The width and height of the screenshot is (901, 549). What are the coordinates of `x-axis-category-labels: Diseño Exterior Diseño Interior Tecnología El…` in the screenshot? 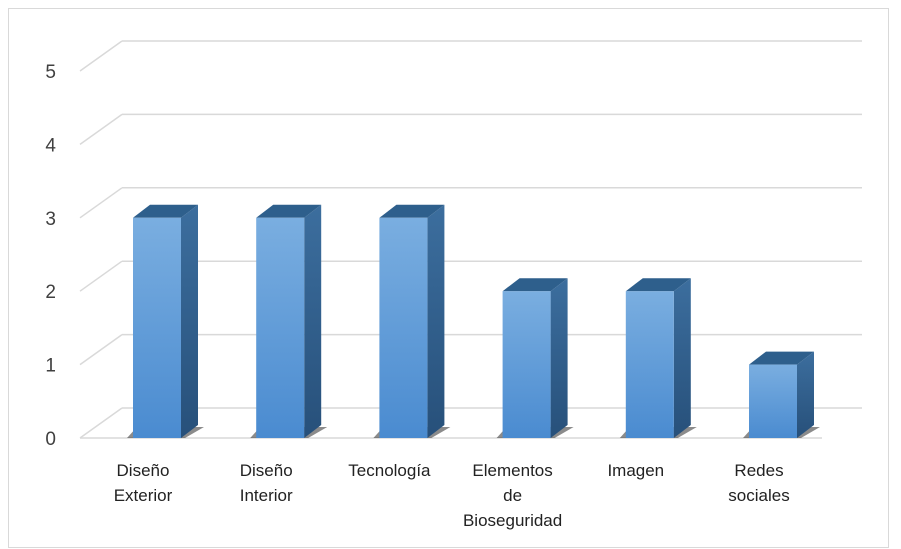 It's located at (452, 495).